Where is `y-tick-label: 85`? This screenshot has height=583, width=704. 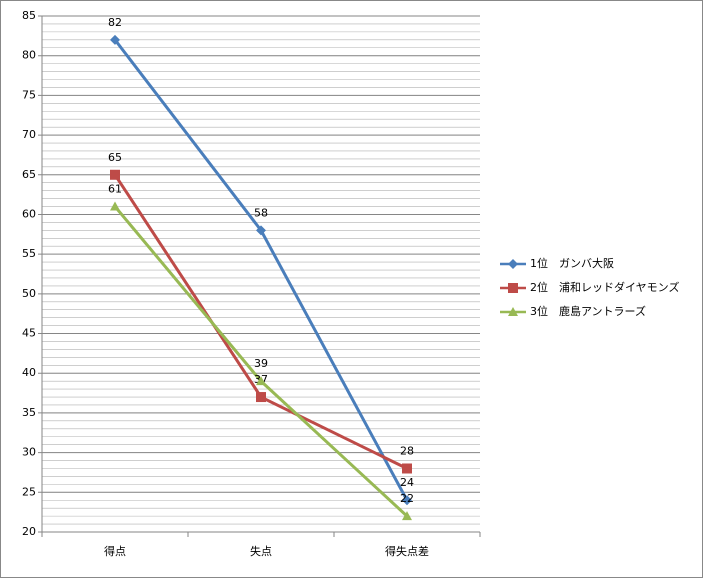
y-tick-label: 85 is located at coordinates (29, 15).